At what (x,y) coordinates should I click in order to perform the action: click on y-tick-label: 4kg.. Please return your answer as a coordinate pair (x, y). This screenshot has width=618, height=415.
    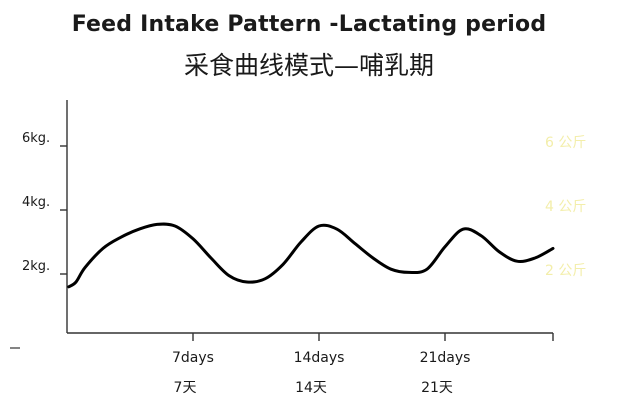
    Looking at the image, I should click on (36, 202).